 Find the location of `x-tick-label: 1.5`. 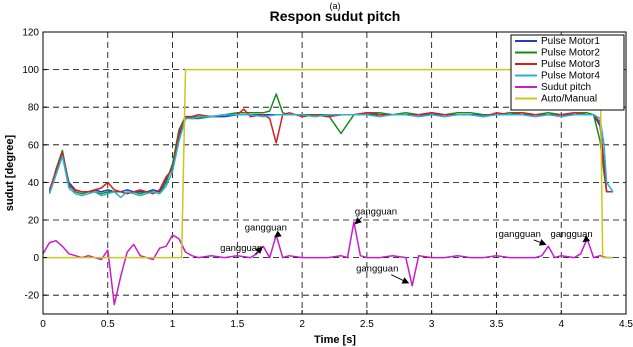

x-tick-label: 1.5 is located at coordinates (237, 324).